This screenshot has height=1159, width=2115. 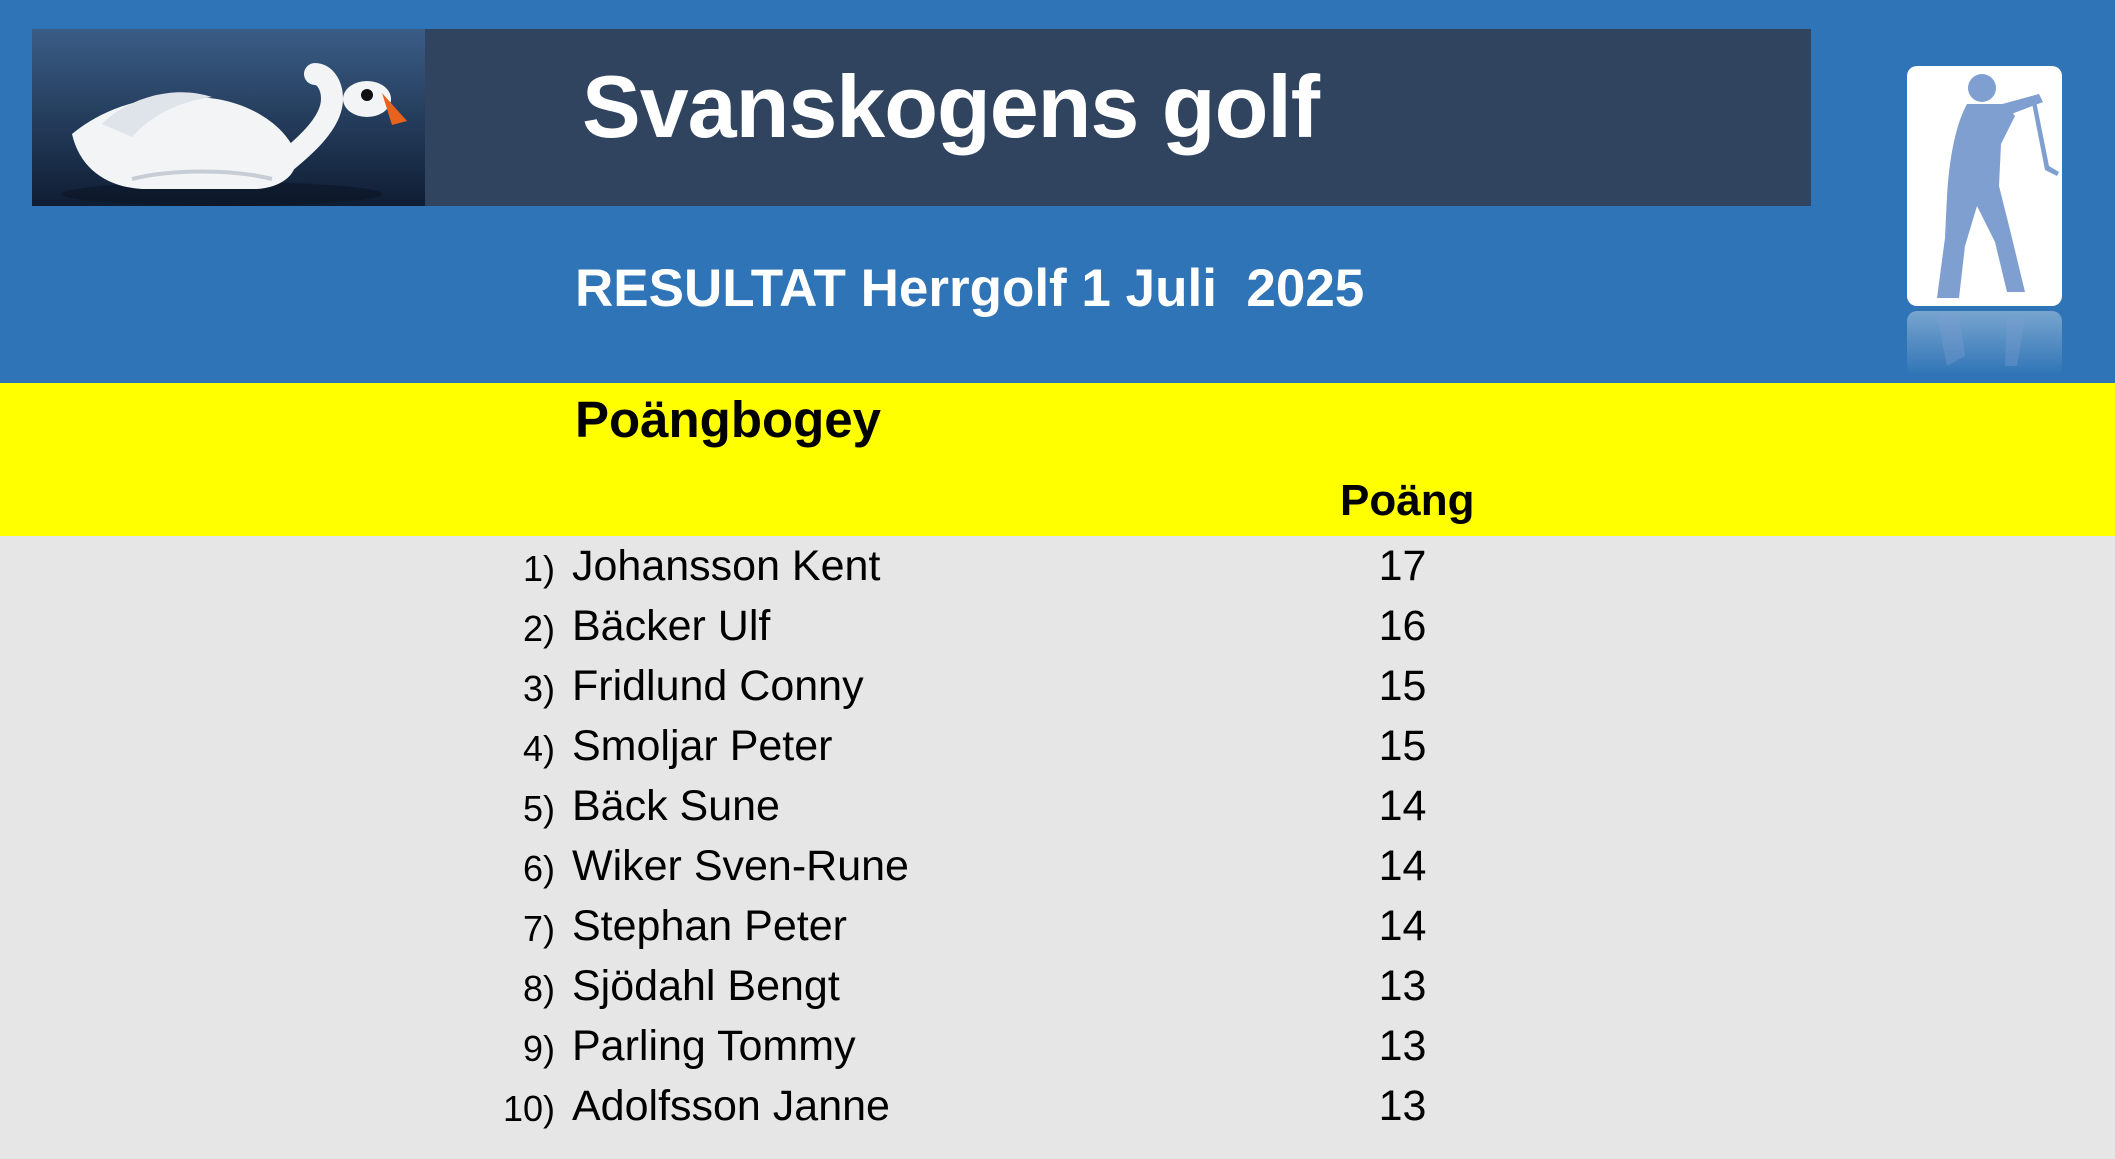 What do you see at coordinates (728, 419) in the screenshot?
I see `section-title: Poängbogey` at bounding box center [728, 419].